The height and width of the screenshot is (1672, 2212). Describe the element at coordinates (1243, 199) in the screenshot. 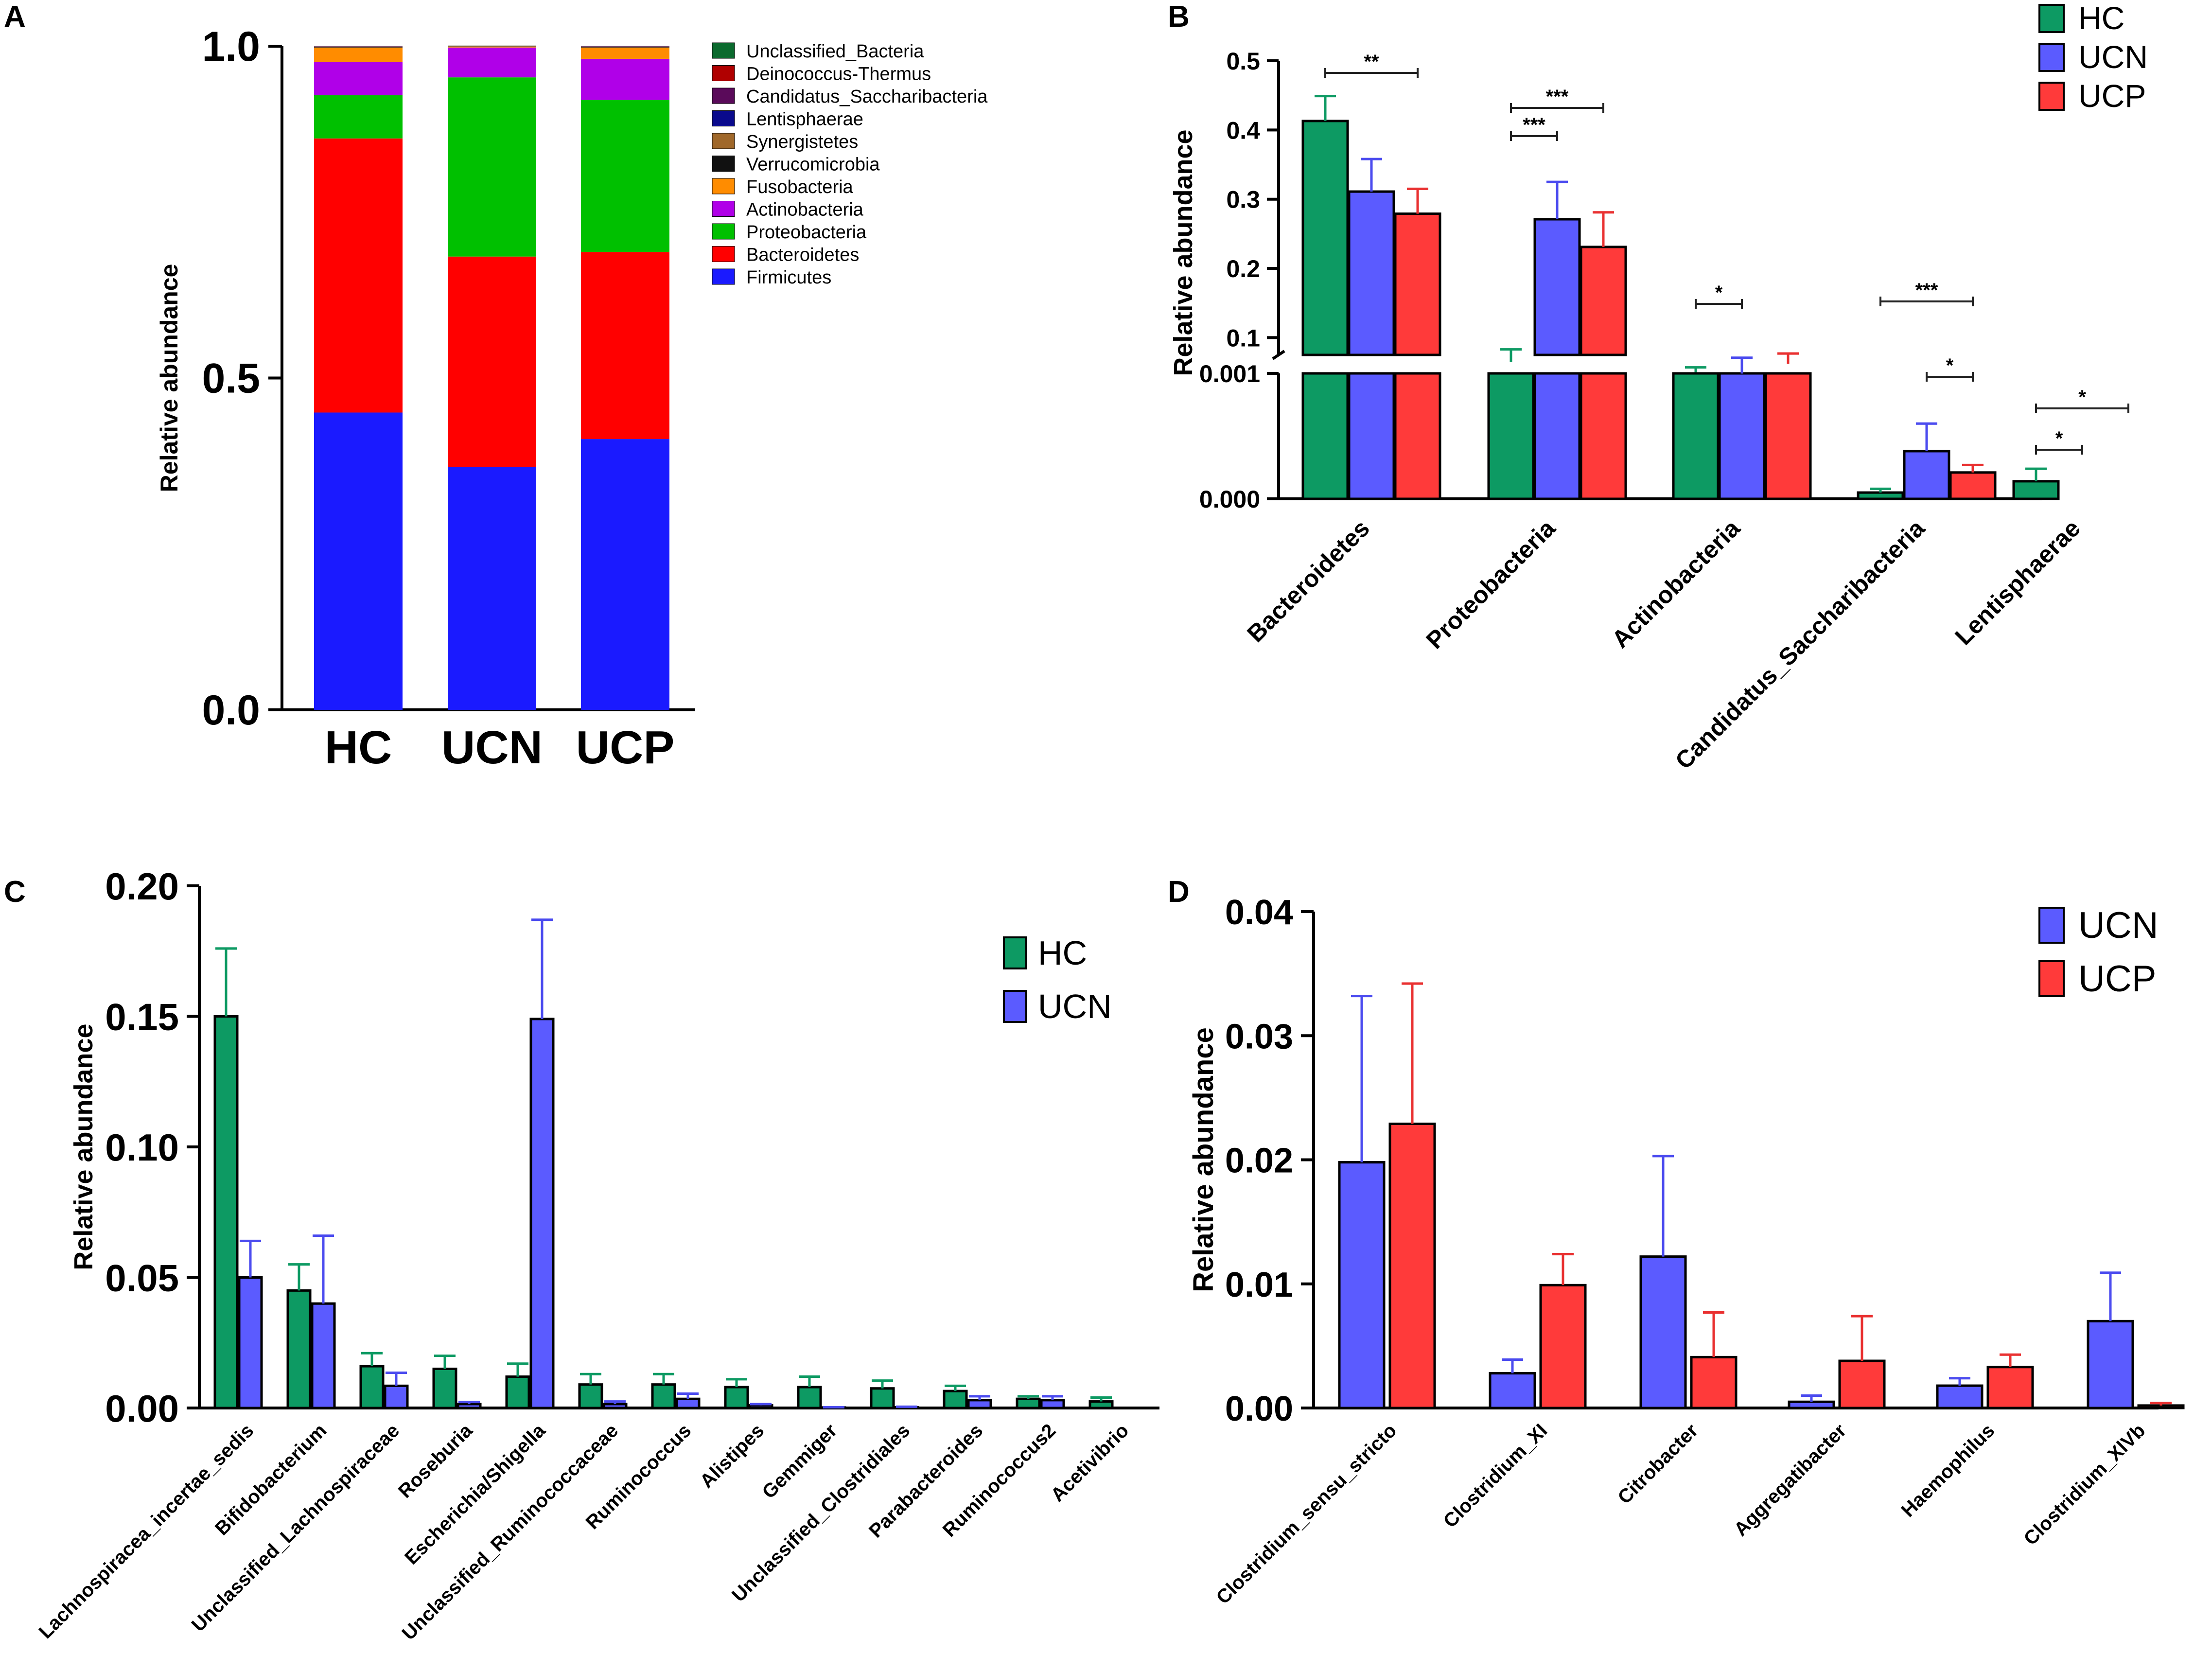

I see `panel-b-y-tick-label: 0.3` at that location.